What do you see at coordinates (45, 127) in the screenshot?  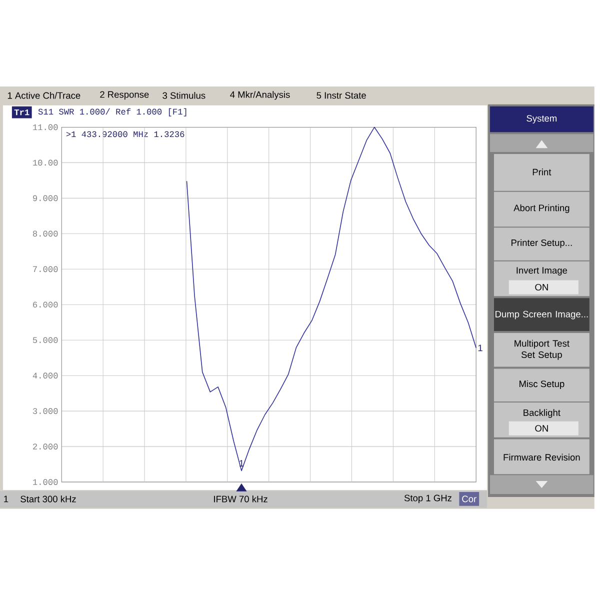 I see `y-tick-label: 11.00` at bounding box center [45, 127].